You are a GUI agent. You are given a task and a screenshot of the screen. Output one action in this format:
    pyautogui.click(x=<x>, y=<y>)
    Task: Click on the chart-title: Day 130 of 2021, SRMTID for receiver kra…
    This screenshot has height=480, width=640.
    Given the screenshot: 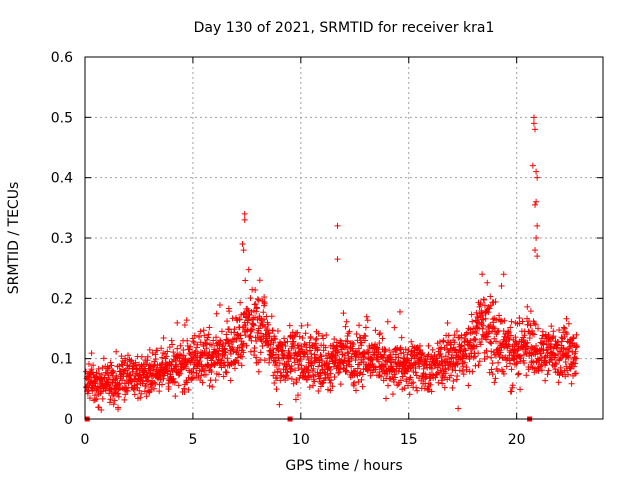 What is the action you would take?
    pyautogui.click(x=344, y=28)
    